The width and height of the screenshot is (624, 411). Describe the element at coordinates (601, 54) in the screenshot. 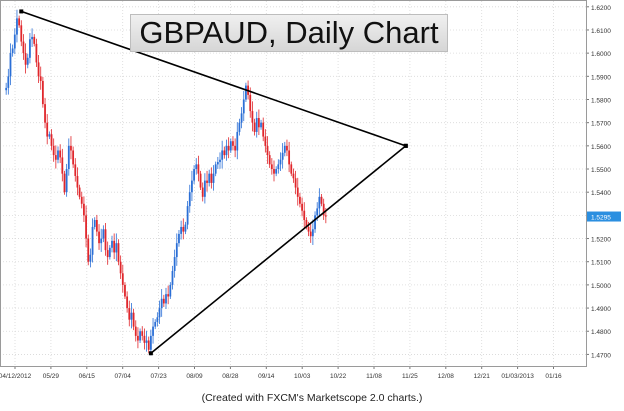

I see `y-tick-label: 1.6000` at that location.